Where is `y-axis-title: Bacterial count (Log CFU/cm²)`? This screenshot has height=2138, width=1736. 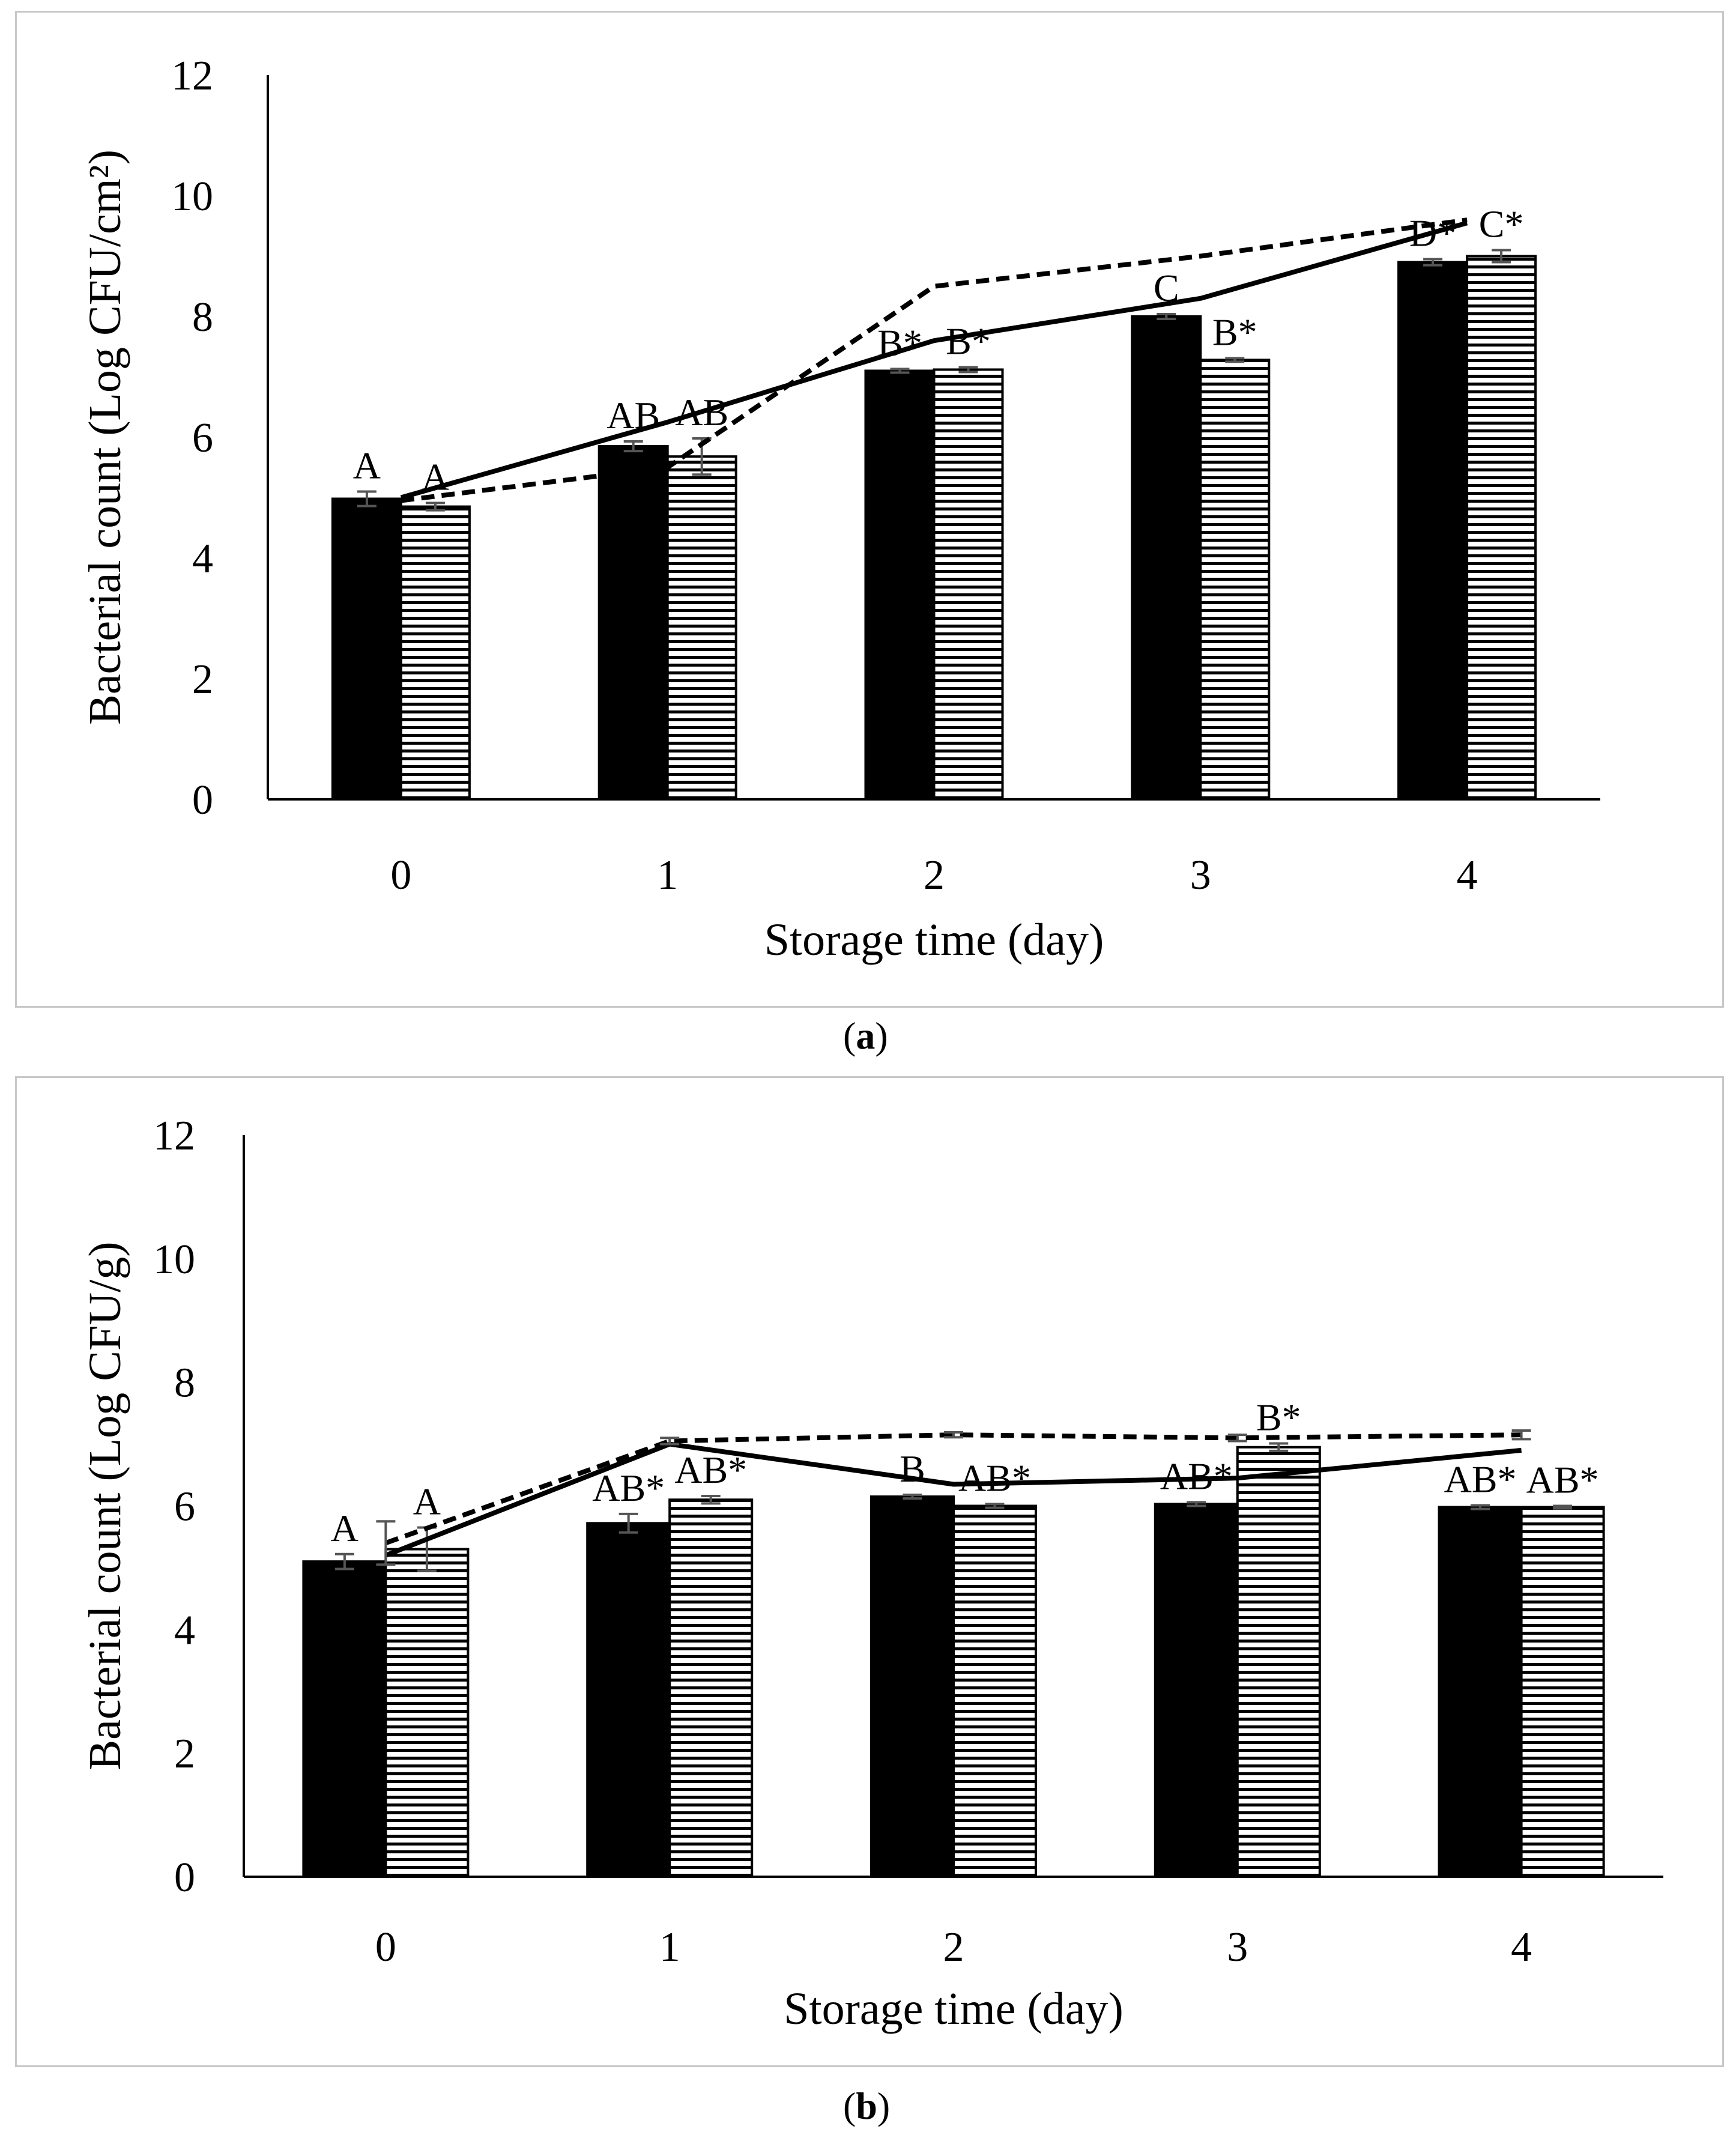
y-axis-title: Bacterial count (Log CFU/cm²) is located at coordinates (105, 437).